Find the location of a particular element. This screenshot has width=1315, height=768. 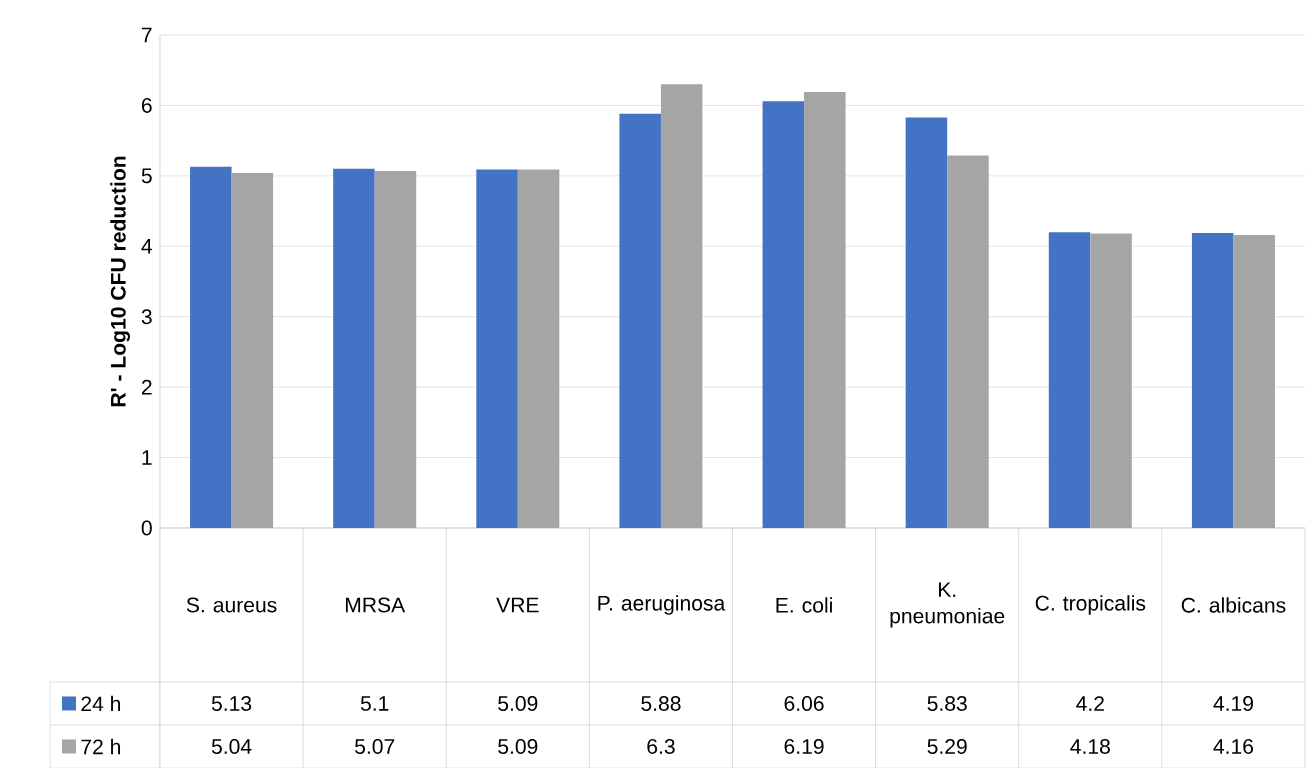

x-tick-label: MRSA is located at coordinates (375, 605).